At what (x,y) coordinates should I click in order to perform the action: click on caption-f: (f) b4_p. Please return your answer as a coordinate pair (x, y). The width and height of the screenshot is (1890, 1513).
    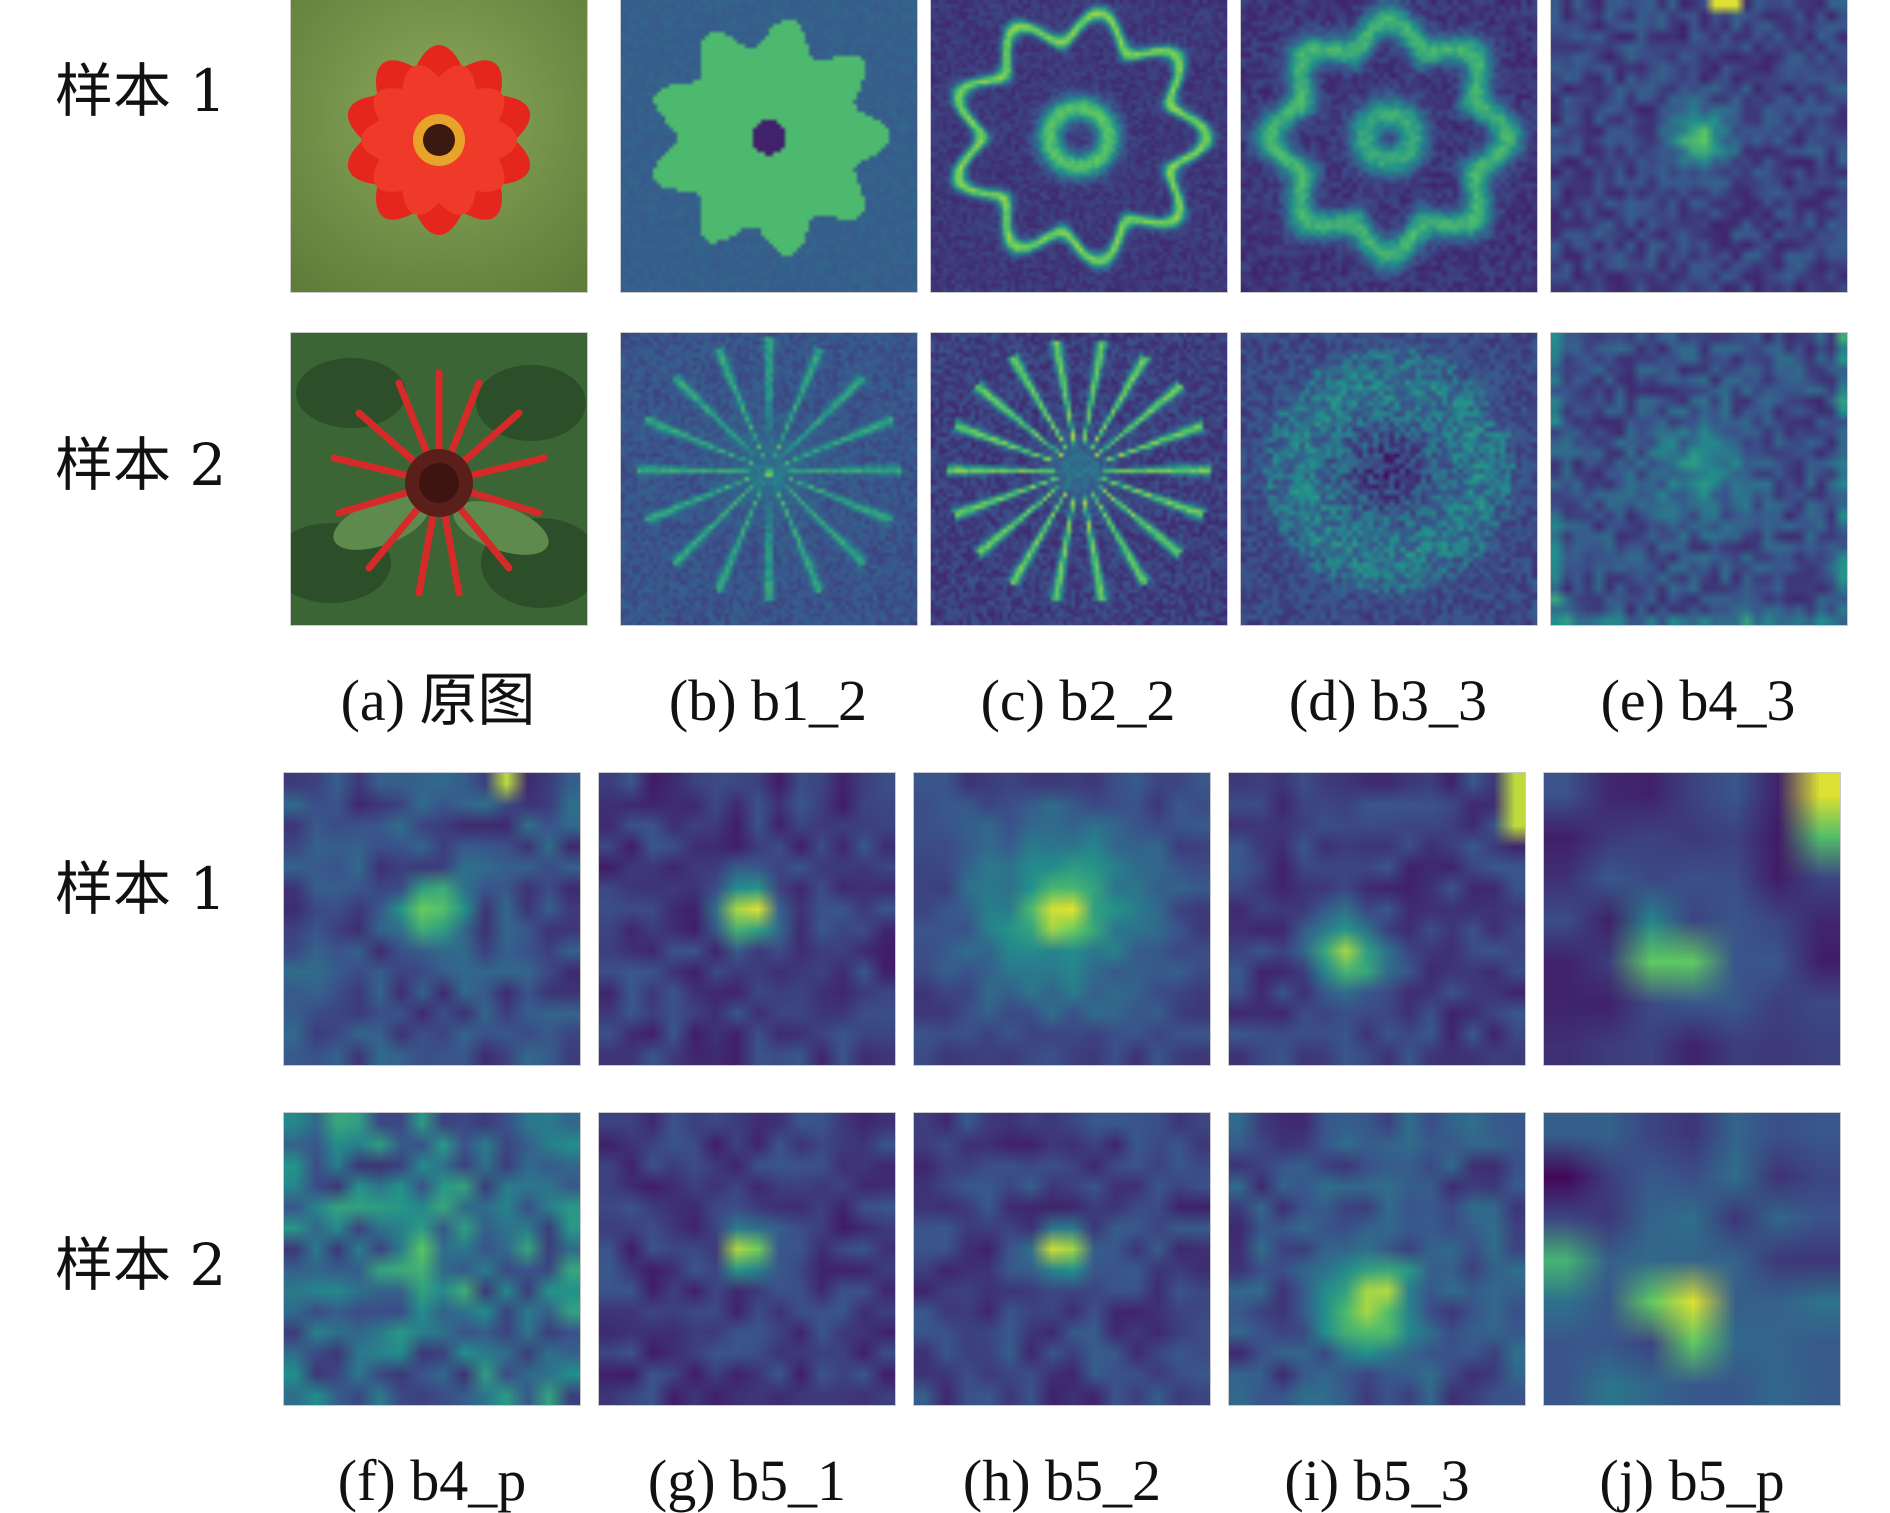
    Looking at the image, I should click on (432, 1480).